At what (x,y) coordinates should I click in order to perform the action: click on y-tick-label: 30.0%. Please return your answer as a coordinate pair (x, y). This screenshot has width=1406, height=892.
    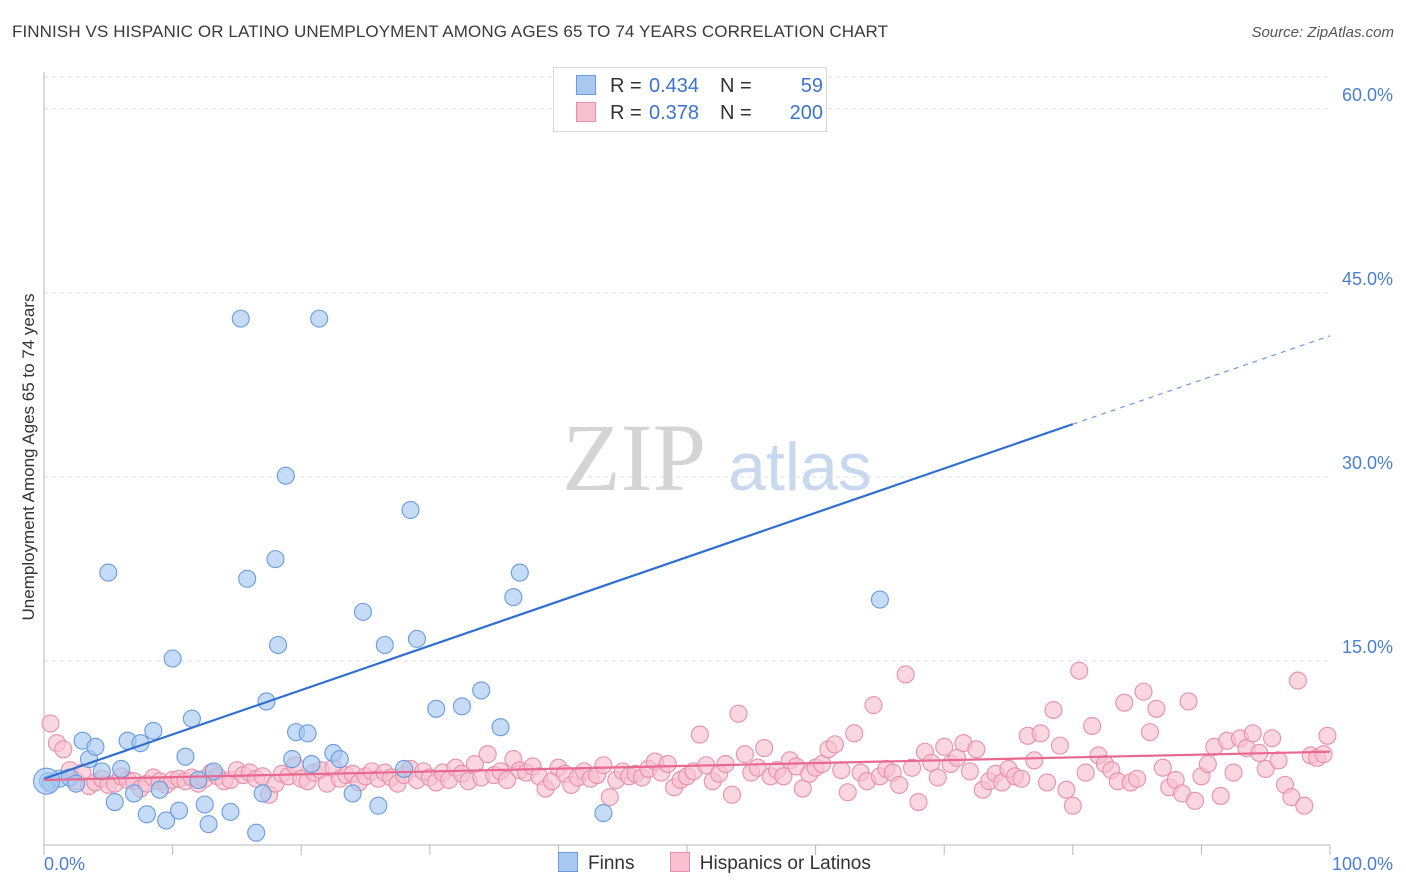
    Looking at the image, I should click on (1367, 463).